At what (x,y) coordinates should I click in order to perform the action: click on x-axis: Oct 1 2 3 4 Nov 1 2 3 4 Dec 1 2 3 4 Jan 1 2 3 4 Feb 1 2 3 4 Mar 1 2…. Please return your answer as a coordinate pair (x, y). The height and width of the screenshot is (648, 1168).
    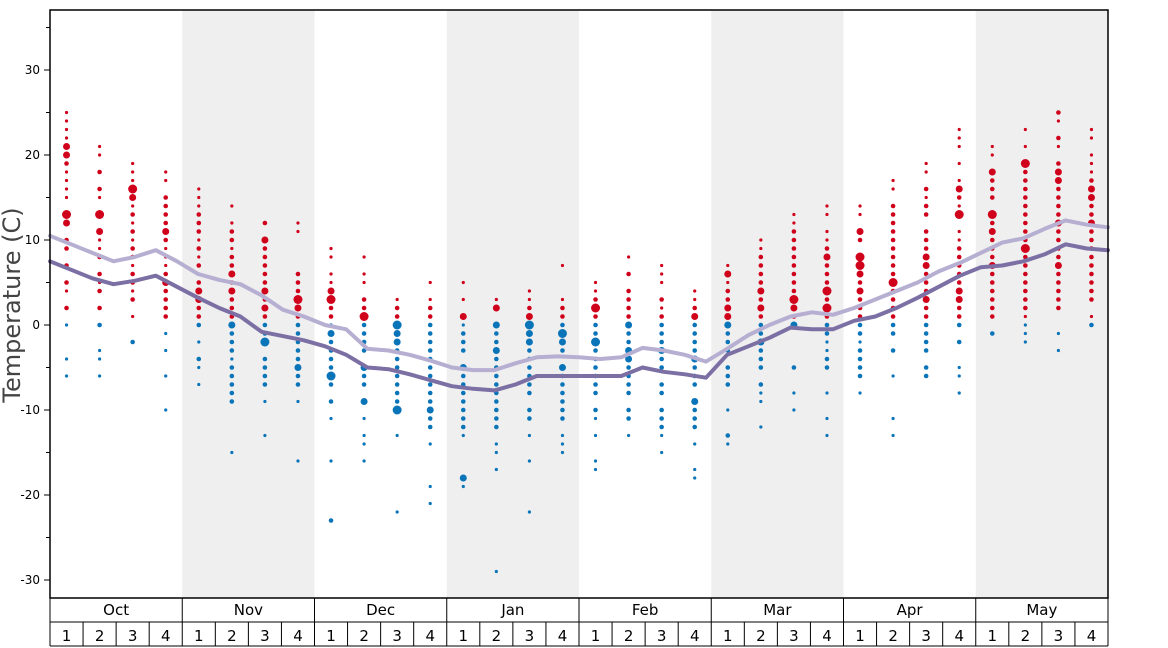
    Looking at the image, I should click on (579, 622).